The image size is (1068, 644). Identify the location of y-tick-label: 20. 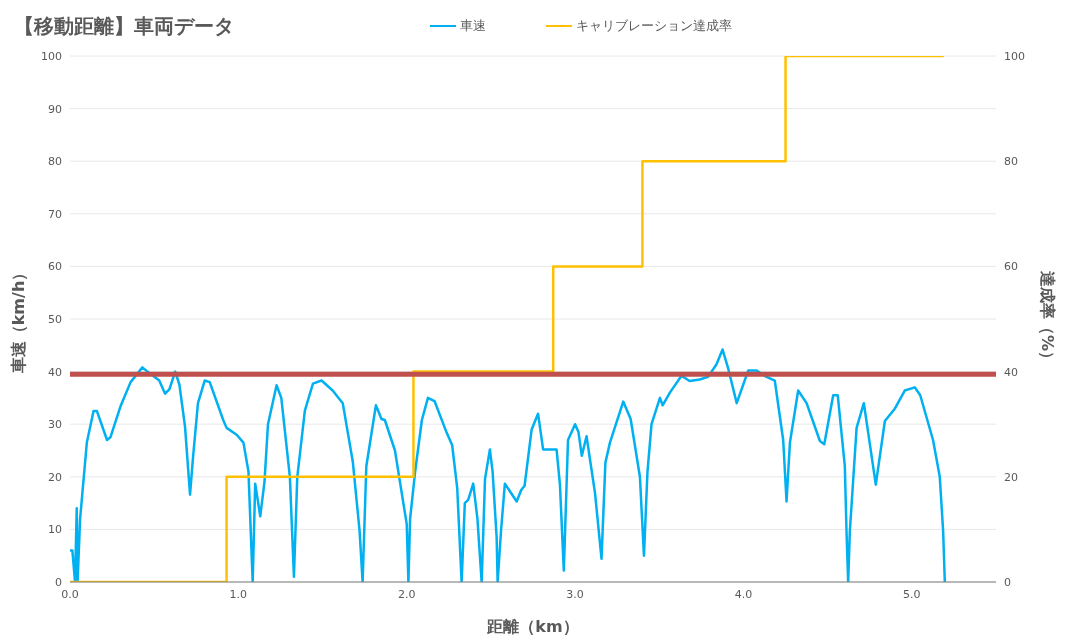
(55, 477).